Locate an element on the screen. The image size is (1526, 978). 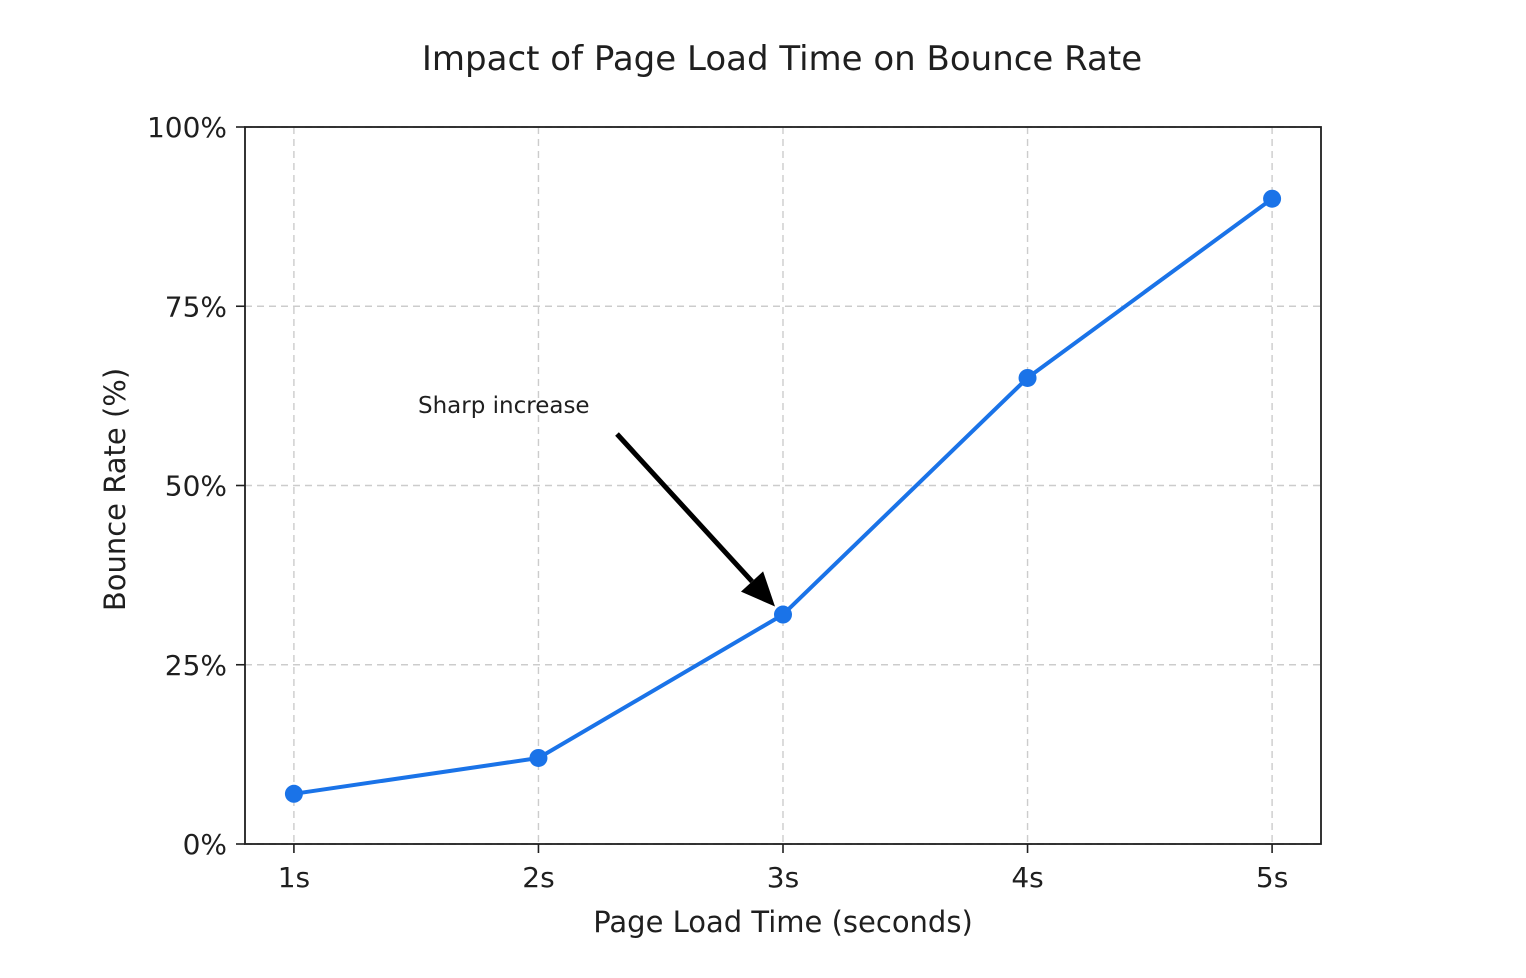
y-tick-label: 100% is located at coordinates (187, 127).